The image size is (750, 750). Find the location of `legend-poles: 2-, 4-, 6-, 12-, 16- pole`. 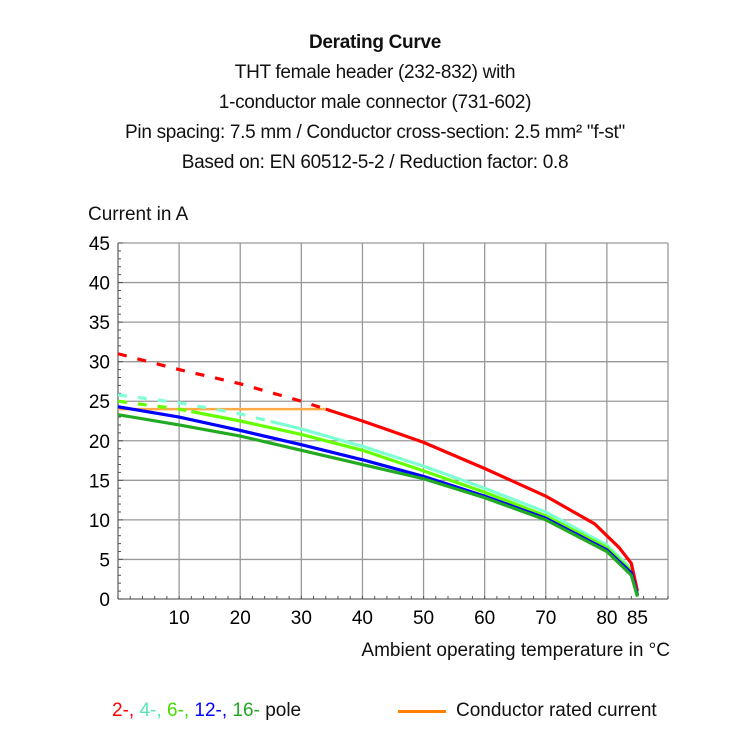

legend-poles: 2-, 4-, 6-, 12-, 16- pole is located at coordinates (207, 710).